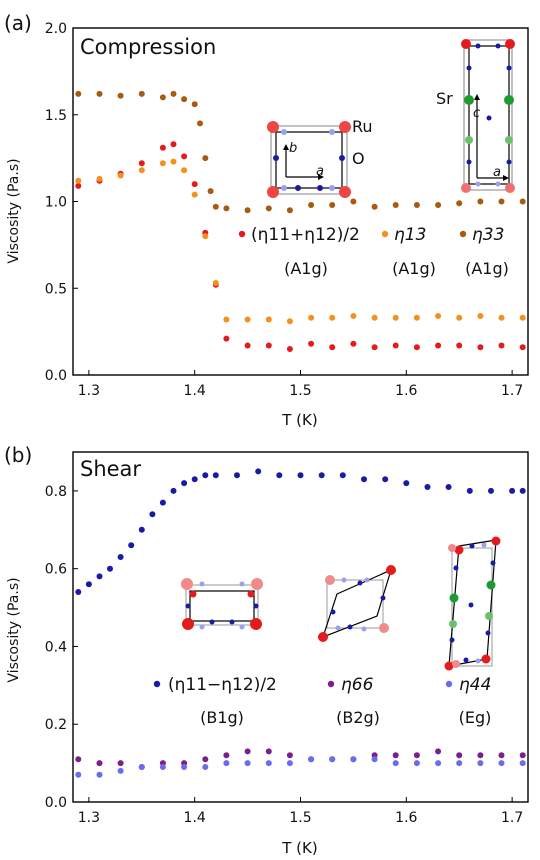 Image resolution: width=540 pixels, height=860 pixels. What do you see at coordinates (444, 98) in the screenshot?
I see `sr-label: Sr` at bounding box center [444, 98].